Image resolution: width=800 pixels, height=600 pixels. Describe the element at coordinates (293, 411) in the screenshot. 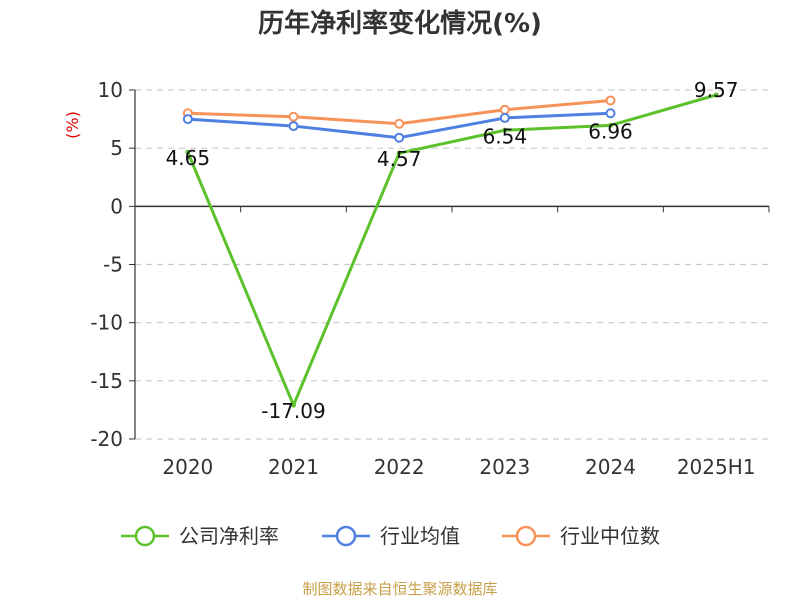

I see `data-label-1: -17.09` at that location.